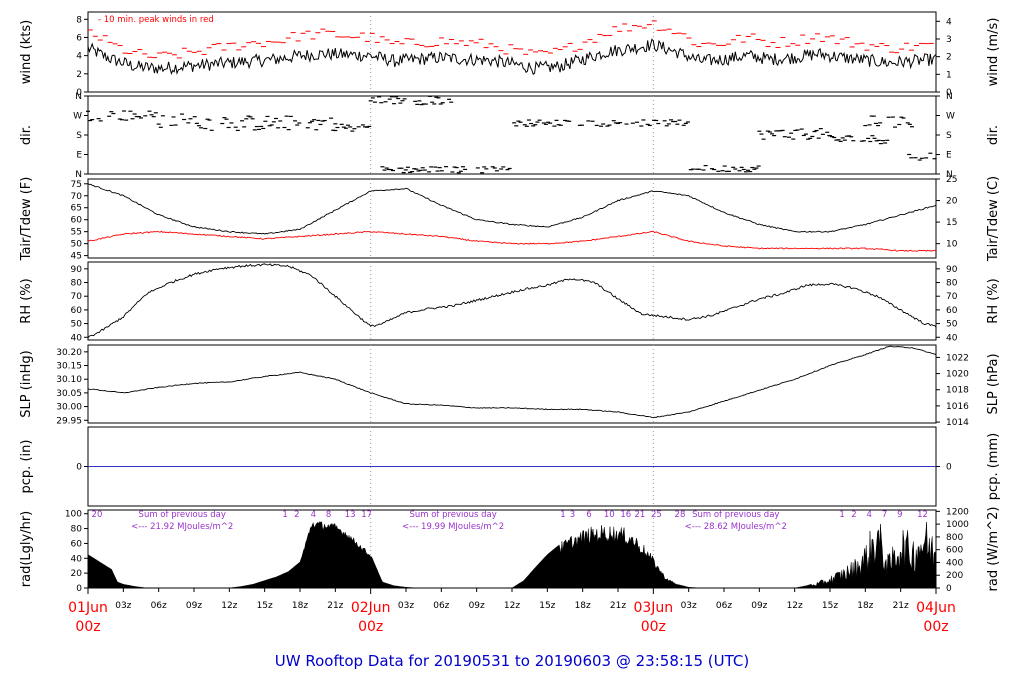  Describe the element at coordinates (79, 20) in the screenshot. I see `y-tick-label-left: 8` at that location.